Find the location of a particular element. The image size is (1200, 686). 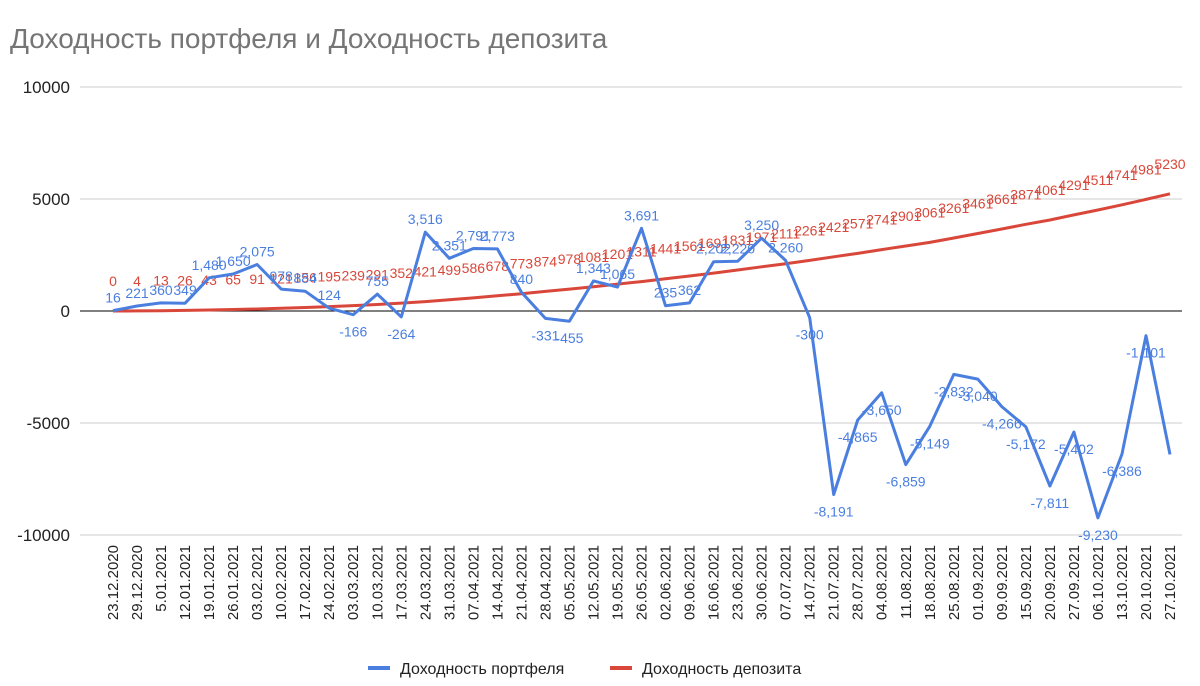

x-tick-label: 24.02.2021 is located at coordinates (329, 582).